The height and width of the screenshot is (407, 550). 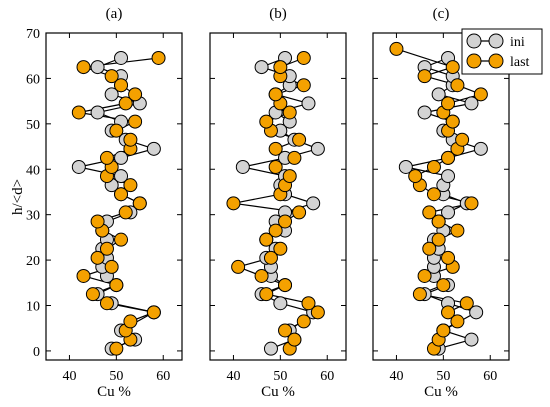 What do you see at coordinates (116, 376) in the screenshot?
I see `x-tick-label: 50` at bounding box center [116, 376].